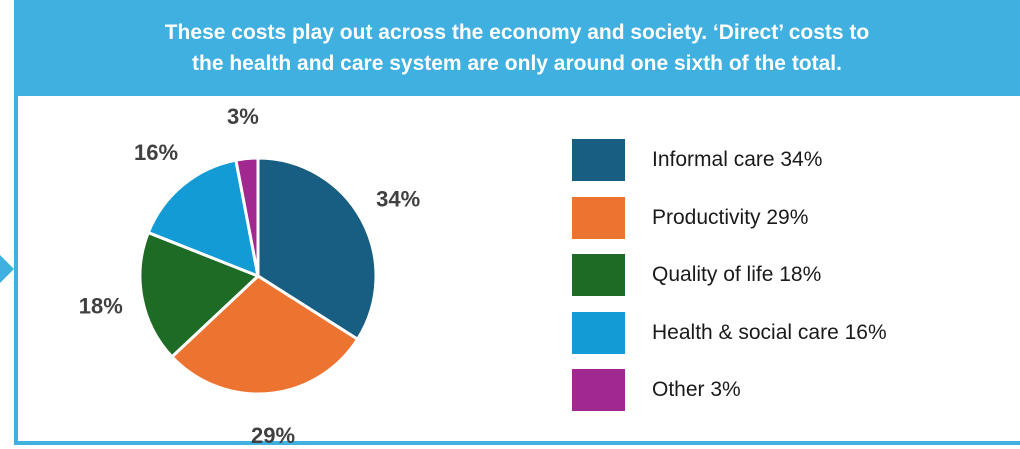  I want to click on legend-item-quality-of-life: Quality of life 18%, so click(729, 275).